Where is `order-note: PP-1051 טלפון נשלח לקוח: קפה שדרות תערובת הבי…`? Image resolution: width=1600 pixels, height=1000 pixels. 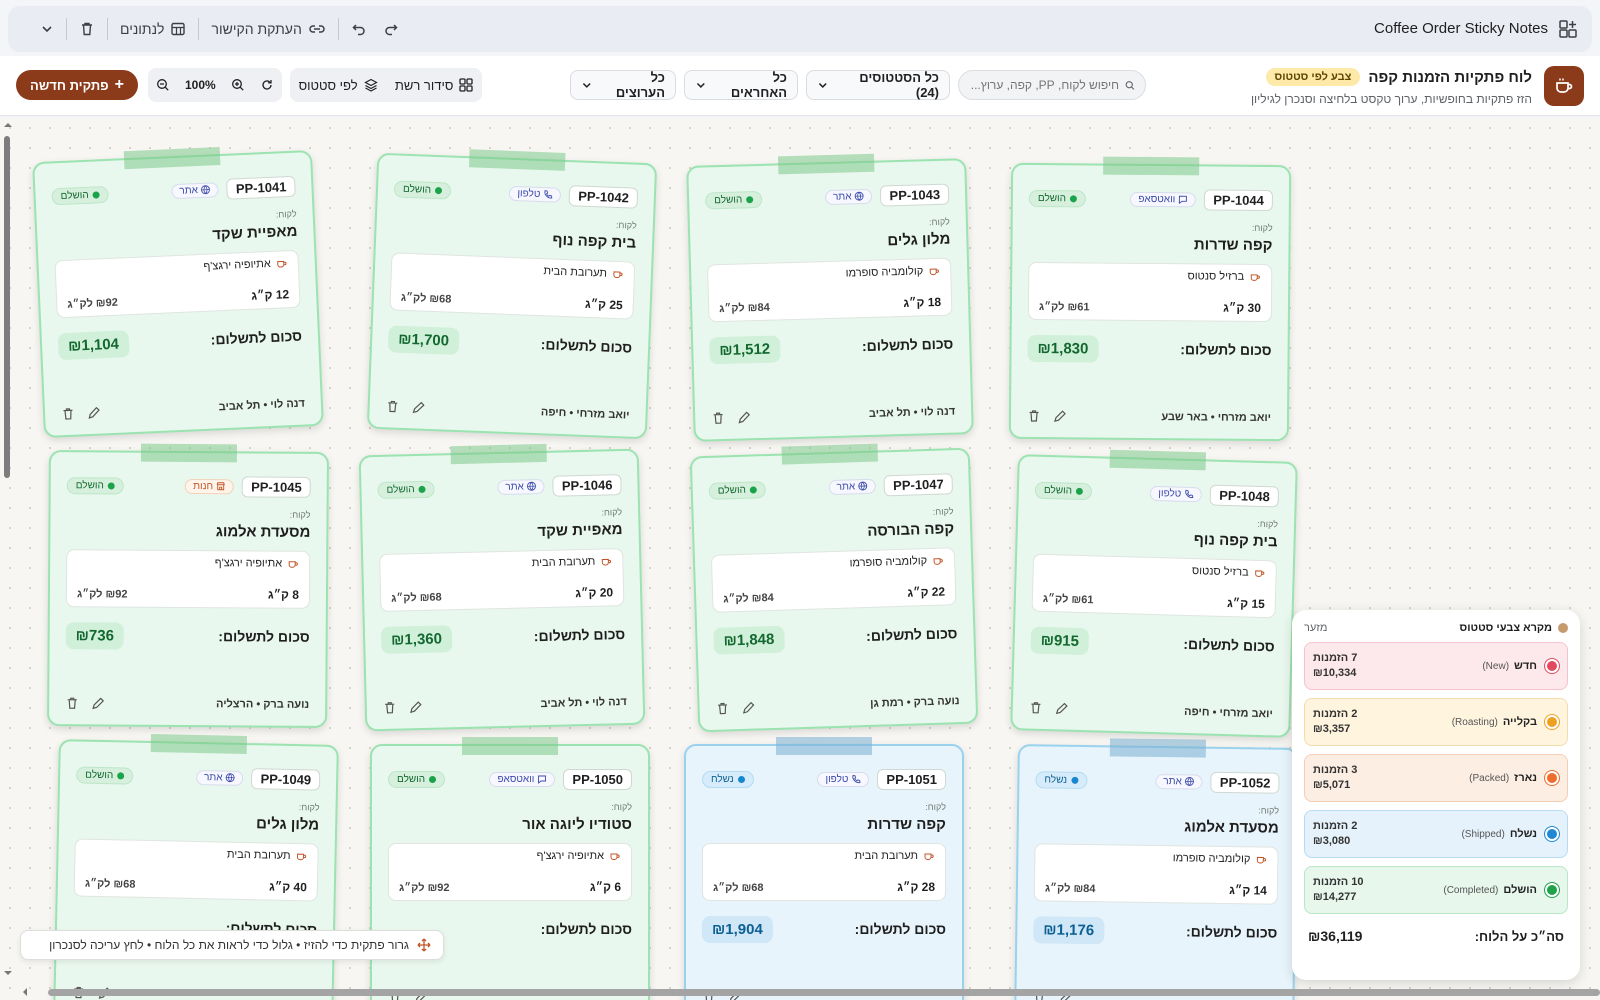
order-note: PP-1051 טלפון נשלח לקוח: קפה שדרות תערובת הבי… is located at coordinates (824, 868).